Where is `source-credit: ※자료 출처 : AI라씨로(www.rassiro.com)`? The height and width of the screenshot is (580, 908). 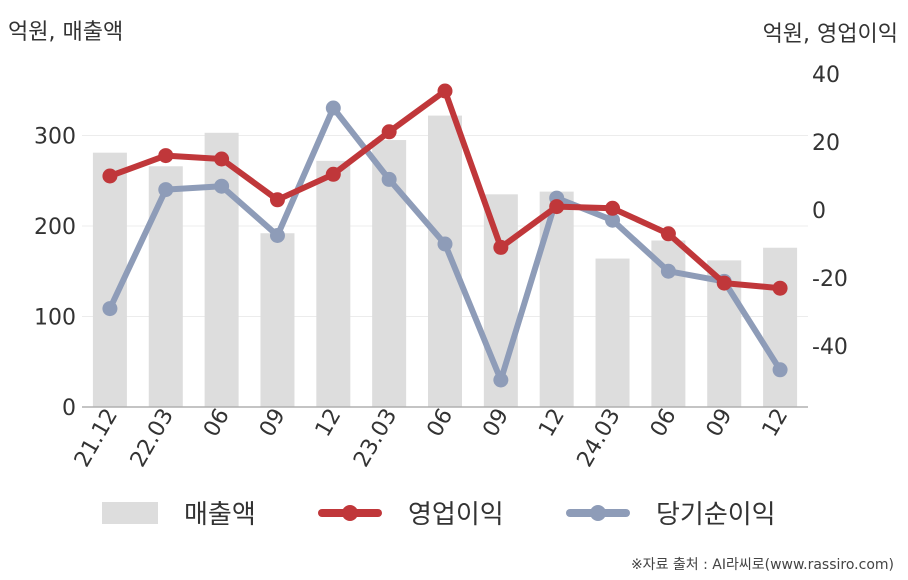 source-credit: ※자료 출처 : AI라씨로(www.rassiro.com) is located at coordinates (762, 565).